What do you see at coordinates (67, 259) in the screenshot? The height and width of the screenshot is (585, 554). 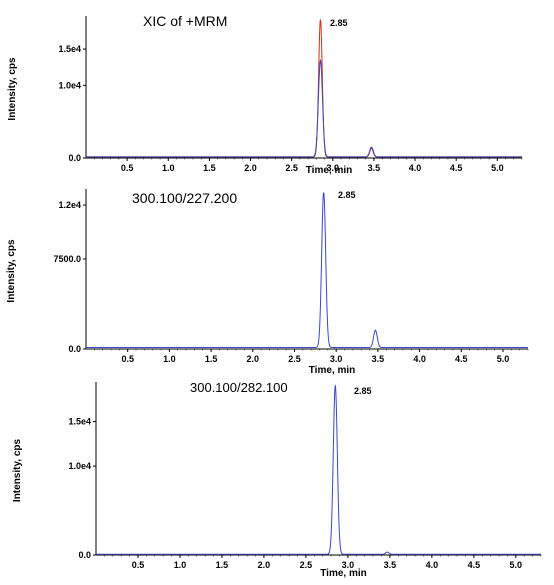 I see `y-tick-label: 7500.0` at bounding box center [67, 259].